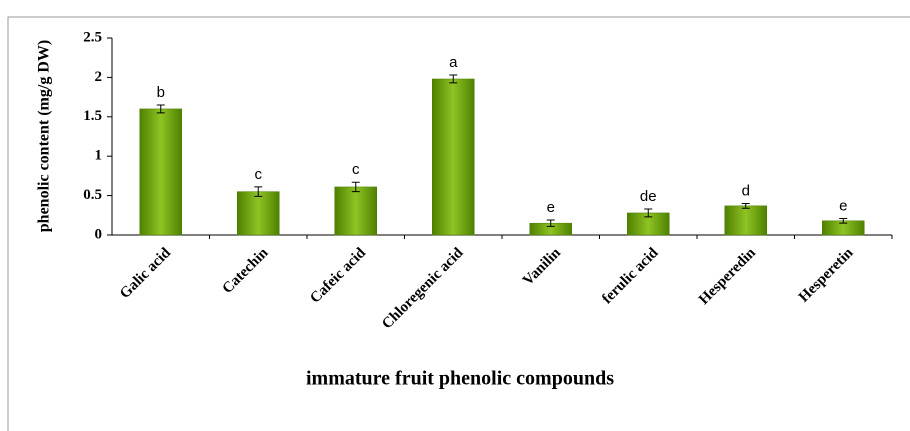 This screenshot has height=431, width=910. What do you see at coordinates (423, 288) in the screenshot?
I see `x-tick-label: Chloregenic acid` at bounding box center [423, 288].